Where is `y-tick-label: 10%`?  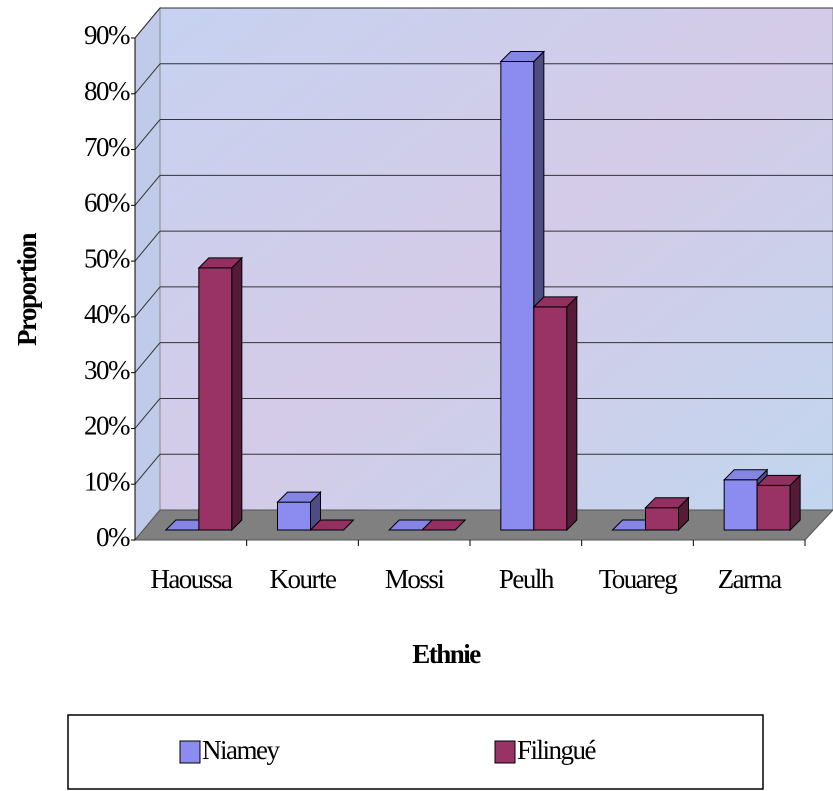 y-tick-label: 10% is located at coordinates (107, 481).